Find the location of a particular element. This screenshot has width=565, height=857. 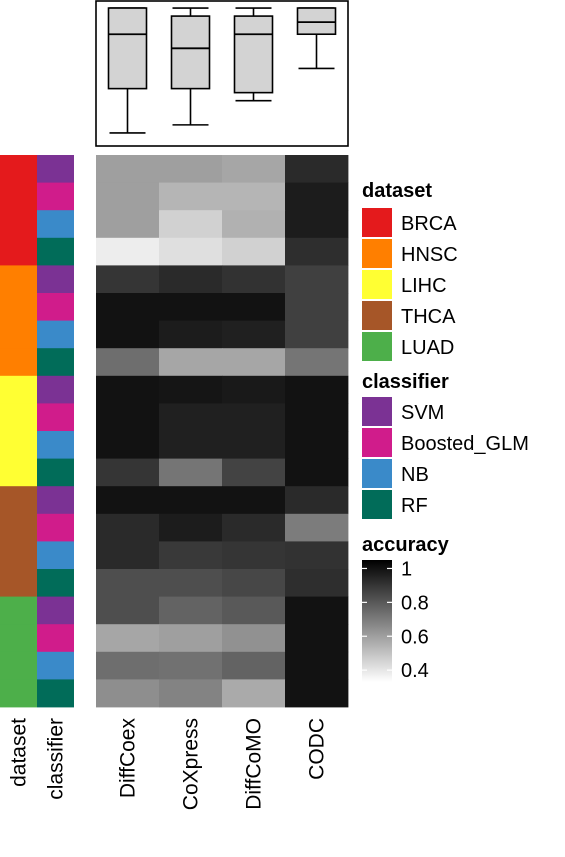

dataset-legend-label: LUAD is located at coordinates (427, 348).